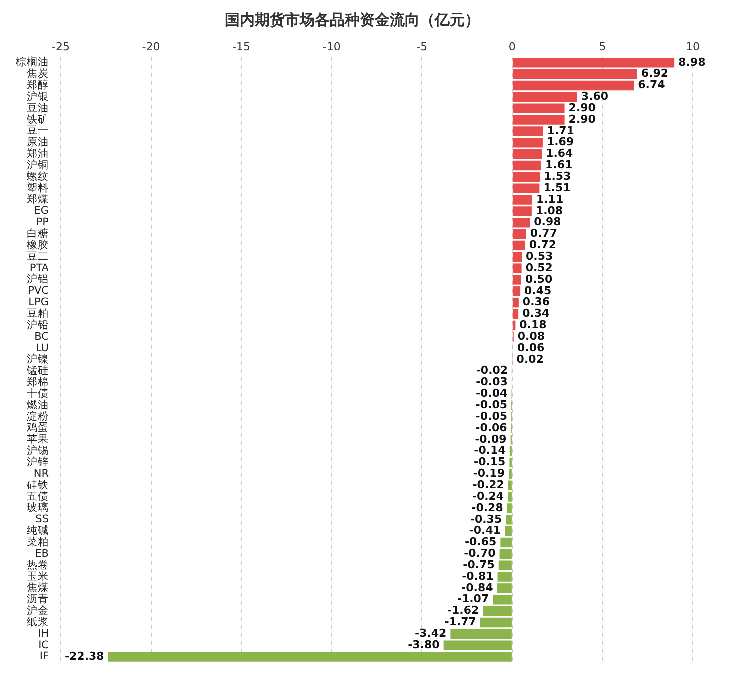 The image size is (731, 681). Describe the element at coordinates (38, 451) in the screenshot. I see `y-tick-label: 沪锡` at that location.